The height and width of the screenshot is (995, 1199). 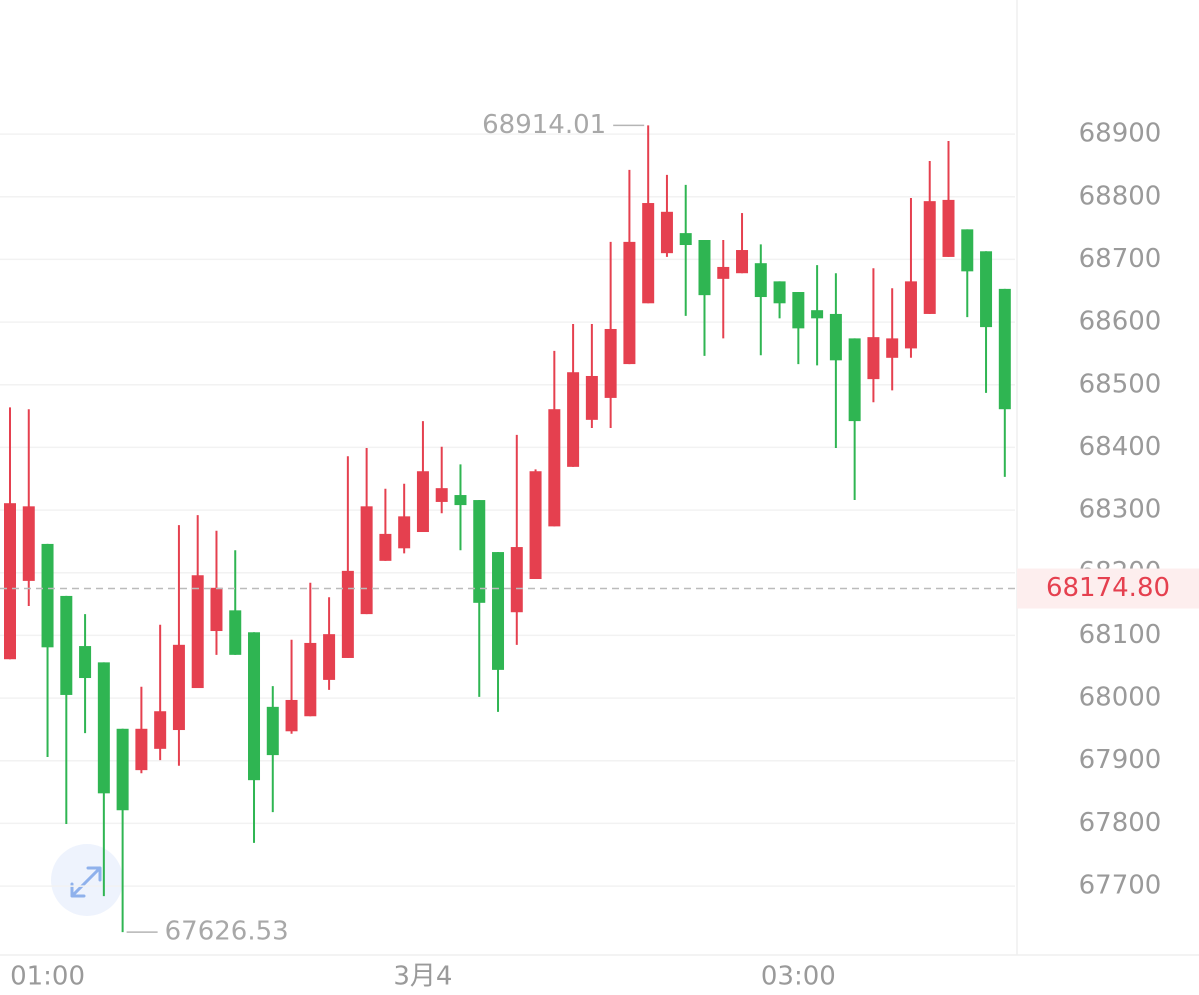 I want to click on x-tick-label: 3月4, so click(x=422, y=977).